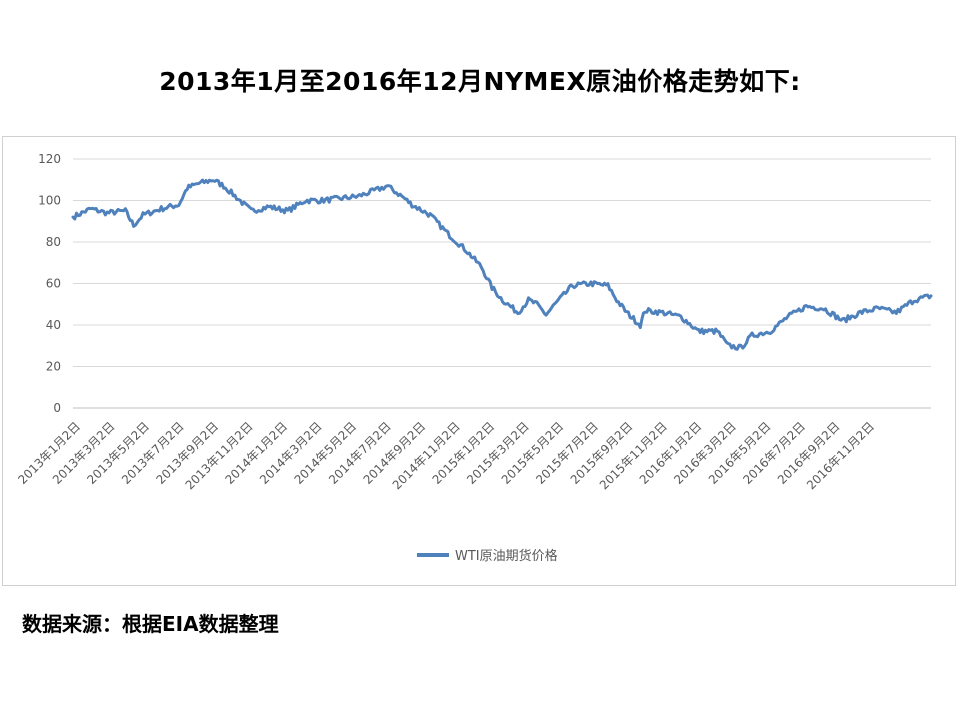 Image resolution: width=960 pixels, height=720 pixels. I want to click on y-tick-label: 80, so click(53, 242).